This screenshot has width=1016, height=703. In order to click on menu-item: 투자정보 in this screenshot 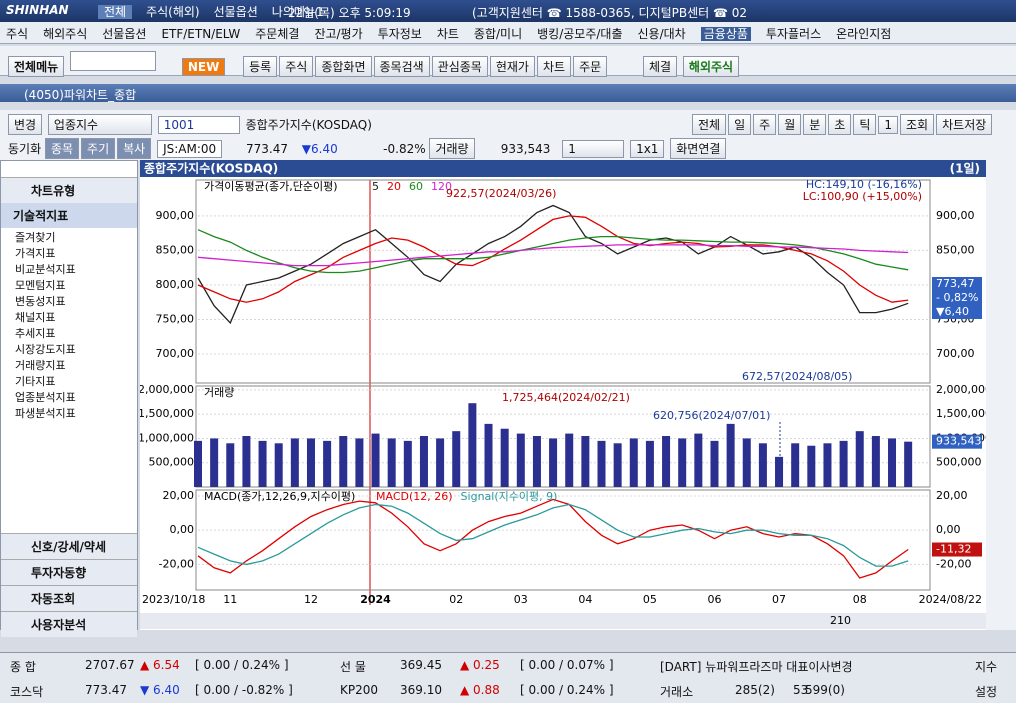, I will do `click(399, 34)`.